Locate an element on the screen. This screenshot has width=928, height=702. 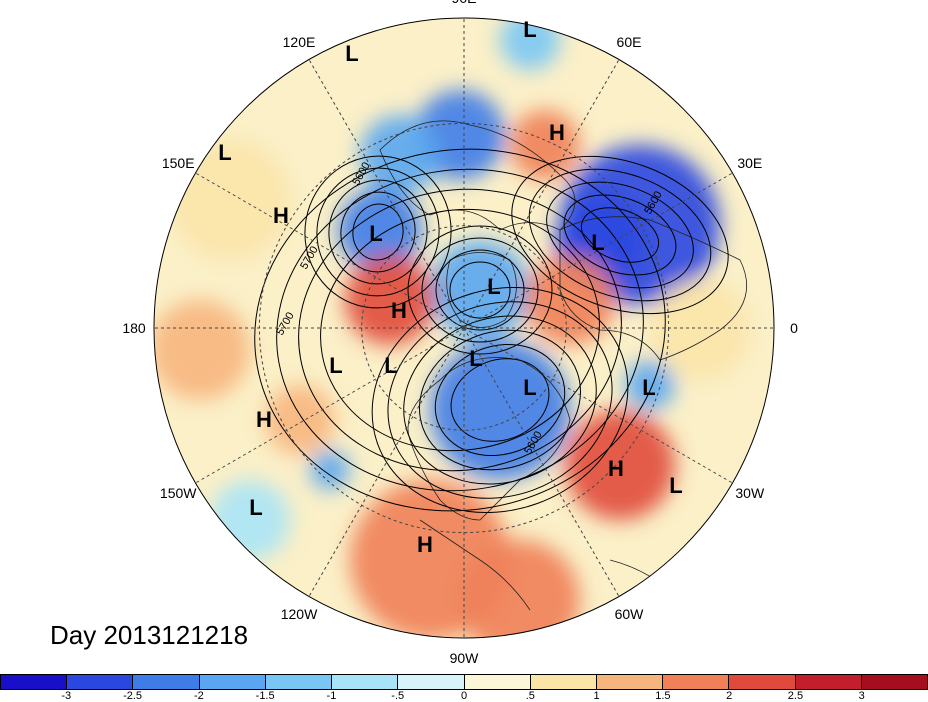
longitude-label: 90E is located at coordinates (464, 3).